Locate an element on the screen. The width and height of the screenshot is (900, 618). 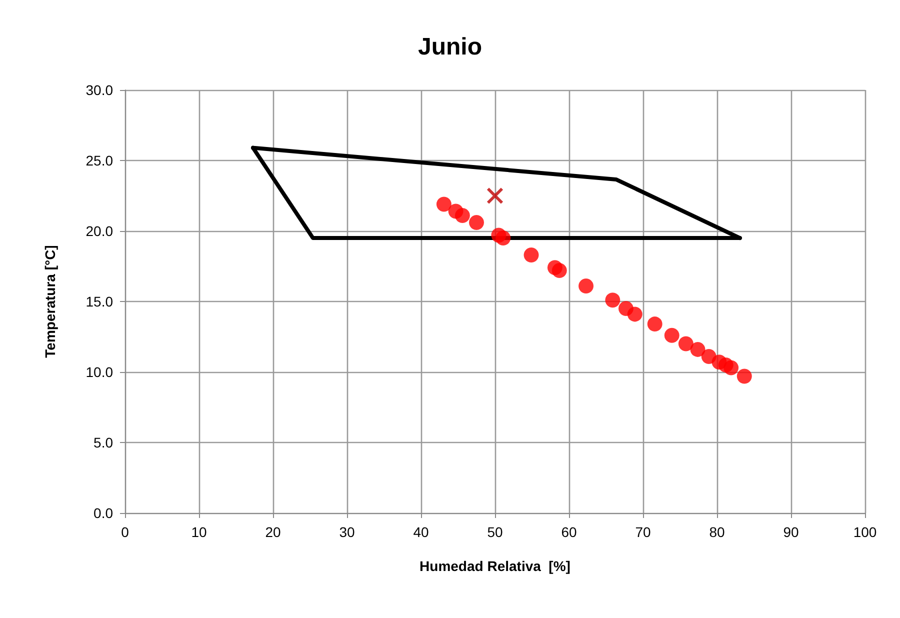
y-tick-label: 25.0 is located at coordinates (100, 160).